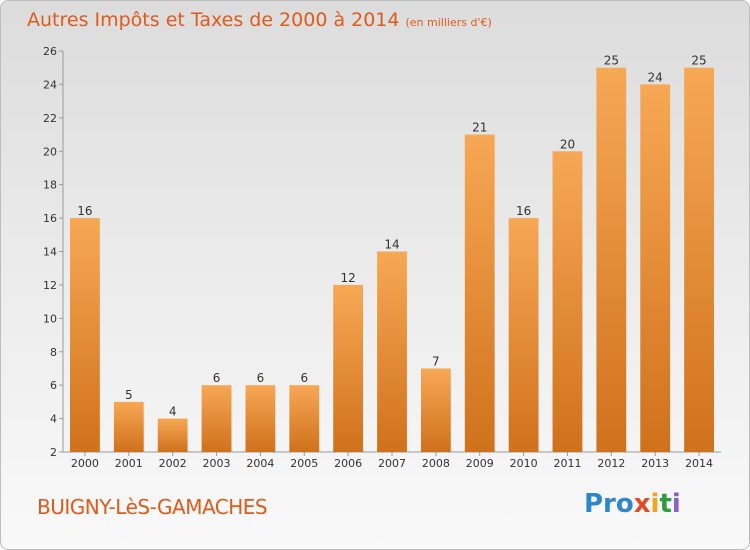 This screenshot has width=750, height=550. I want to click on y-tick-label: 4, so click(53, 419).